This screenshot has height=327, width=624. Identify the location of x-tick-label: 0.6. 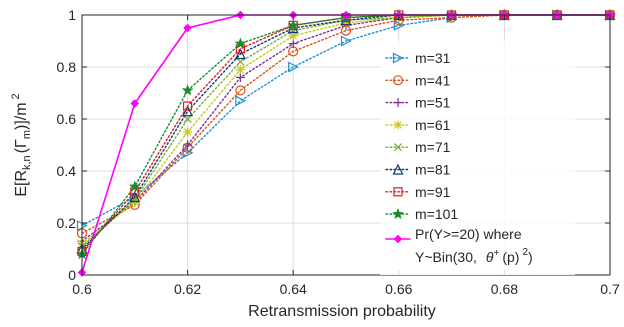
(82, 289).